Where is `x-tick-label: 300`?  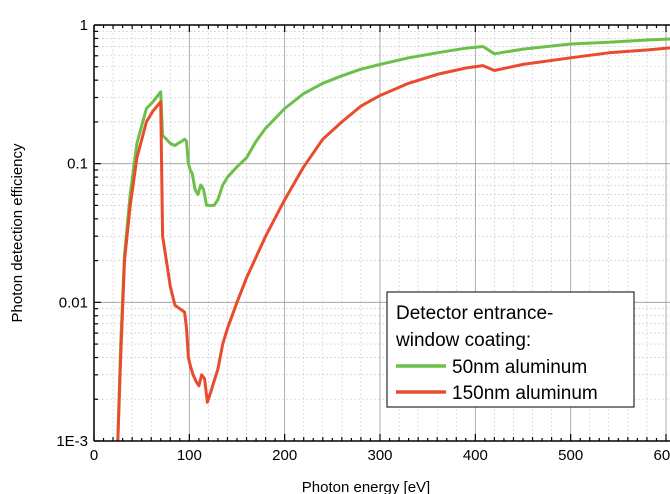 x-tick-label: 300 is located at coordinates (379, 455).